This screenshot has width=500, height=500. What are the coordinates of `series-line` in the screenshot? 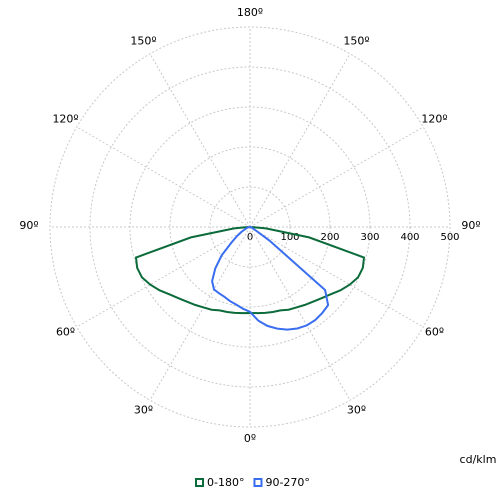 It's located at (270, 278).